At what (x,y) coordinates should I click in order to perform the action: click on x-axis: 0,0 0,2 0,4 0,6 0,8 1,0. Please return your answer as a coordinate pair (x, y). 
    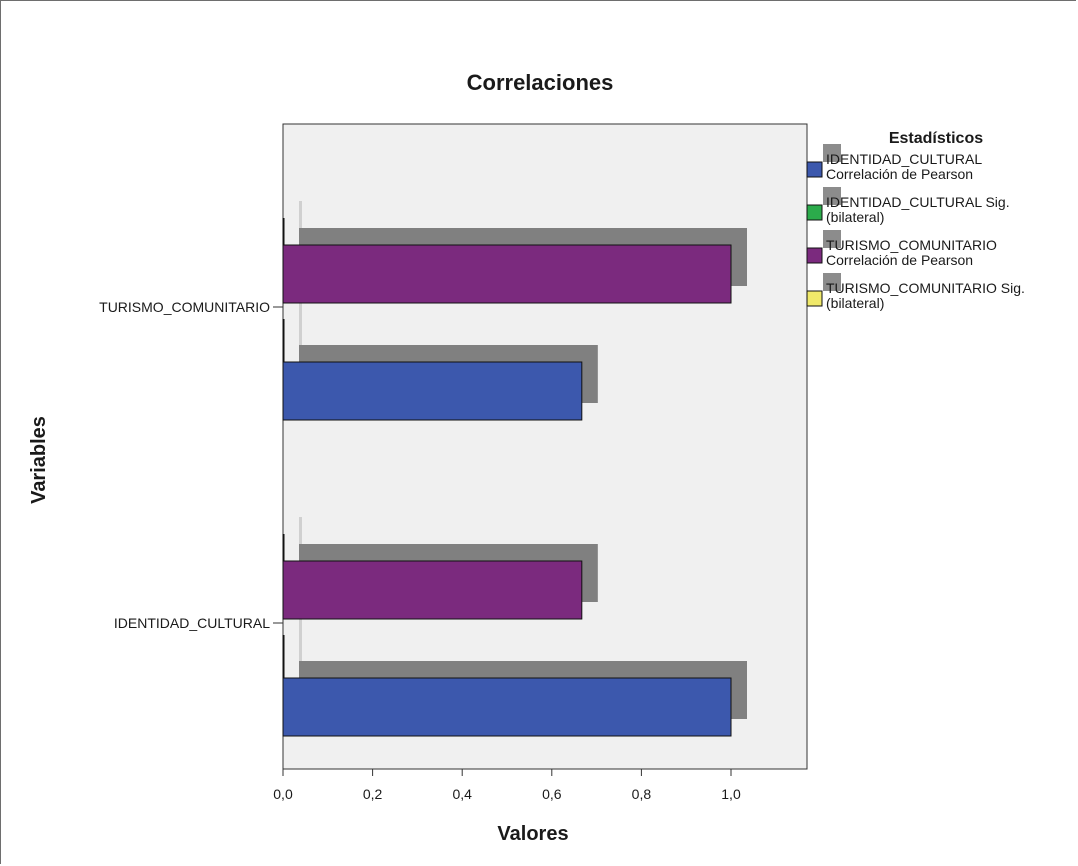
    Looking at the image, I should click on (540, 785).